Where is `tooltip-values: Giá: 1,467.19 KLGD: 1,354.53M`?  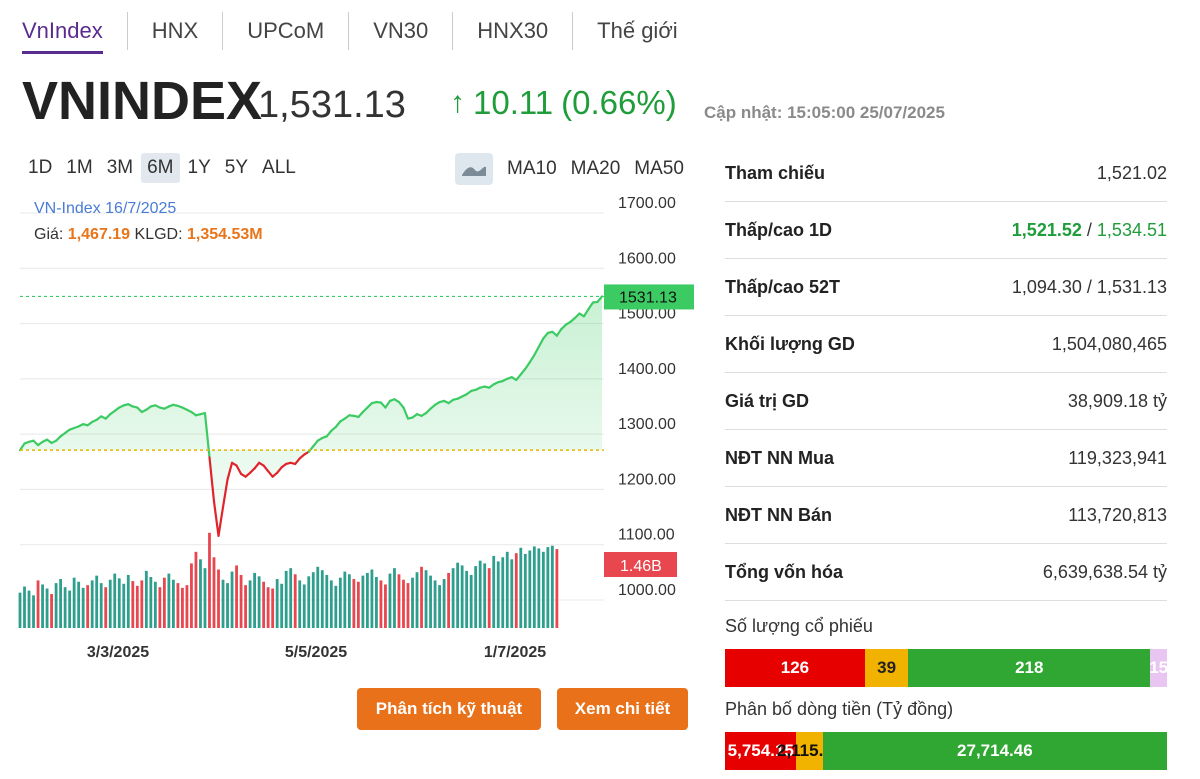 tooltip-values: Giá: 1,467.19 KLGD: 1,354.53M is located at coordinates (148, 235).